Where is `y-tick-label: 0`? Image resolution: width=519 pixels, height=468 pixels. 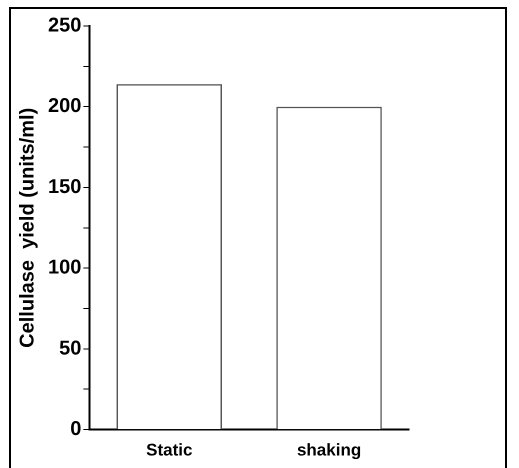 y-tick-label: 0 is located at coordinates (76, 429).